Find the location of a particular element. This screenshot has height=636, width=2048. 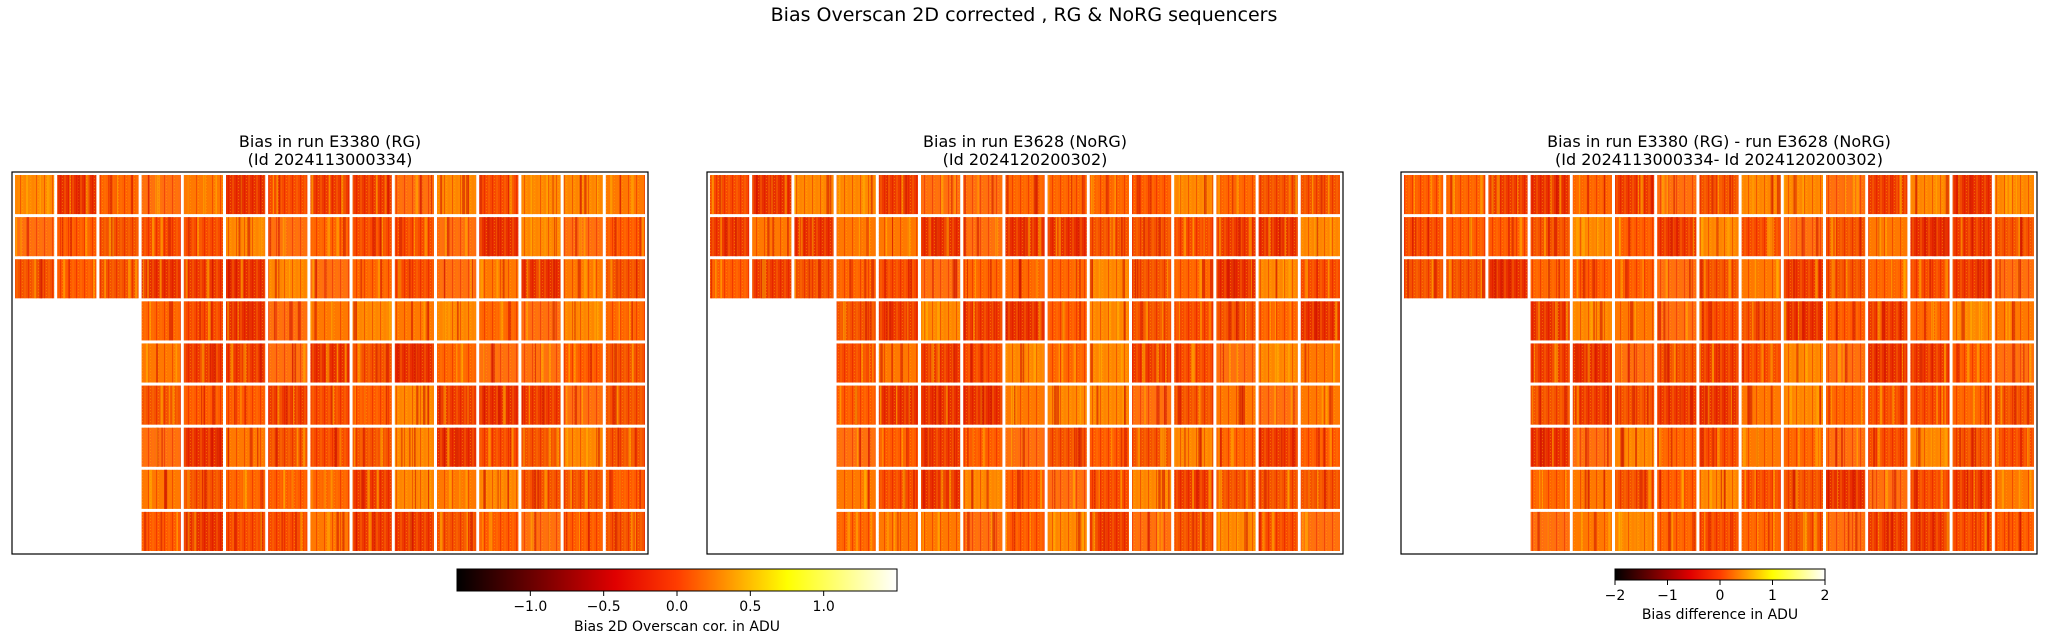

panel1-title-line1: Bias in run E3380 (RG) is located at coordinates (330, 141).